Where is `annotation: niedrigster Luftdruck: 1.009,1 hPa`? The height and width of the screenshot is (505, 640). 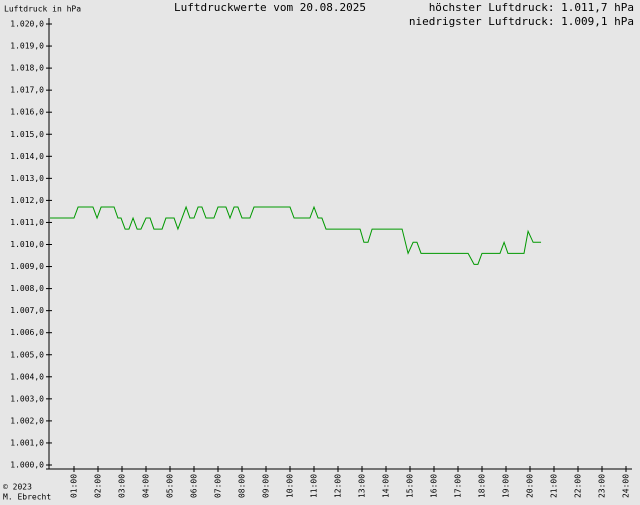 annotation: niedrigster Luftdruck: 1.009,1 hPa is located at coordinates (521, 21).